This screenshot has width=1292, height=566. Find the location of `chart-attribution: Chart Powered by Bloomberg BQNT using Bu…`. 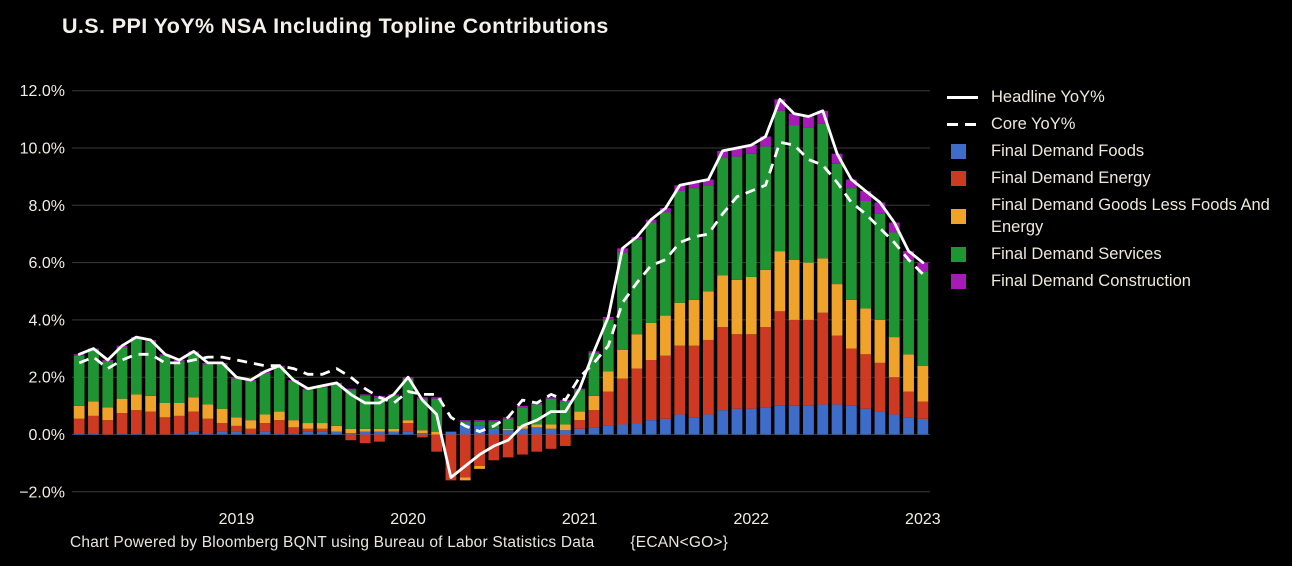

chart-attribution: Chart Powered by Bloomberg BQNT using Bu… is located at coordinates (399, 543).